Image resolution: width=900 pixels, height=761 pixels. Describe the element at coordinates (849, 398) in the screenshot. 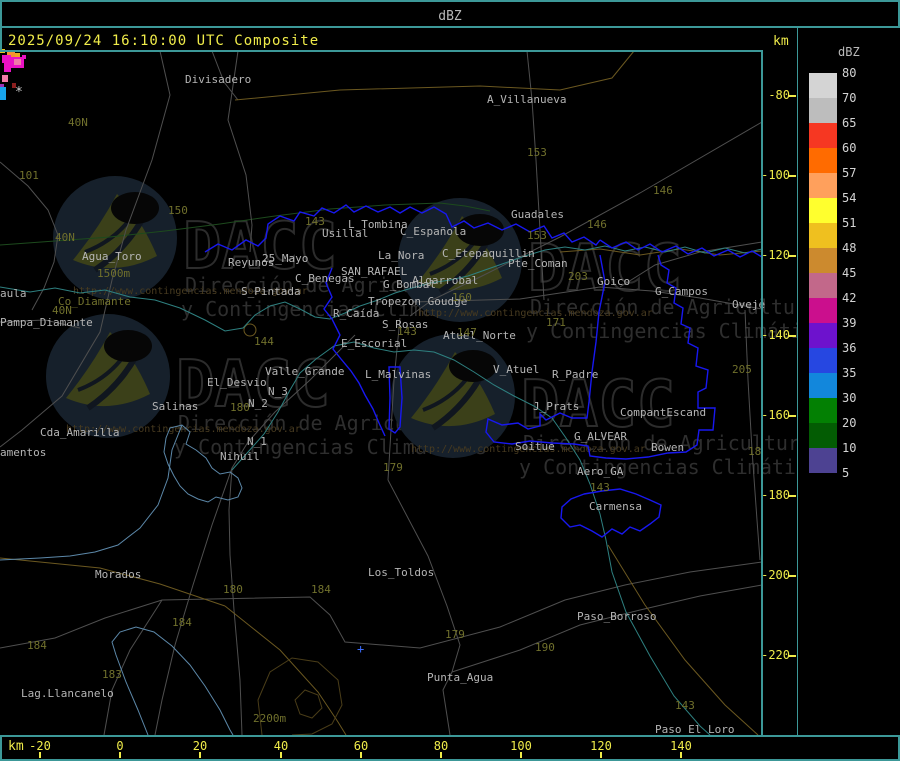

I see `legend-value-label: 30` at that location.